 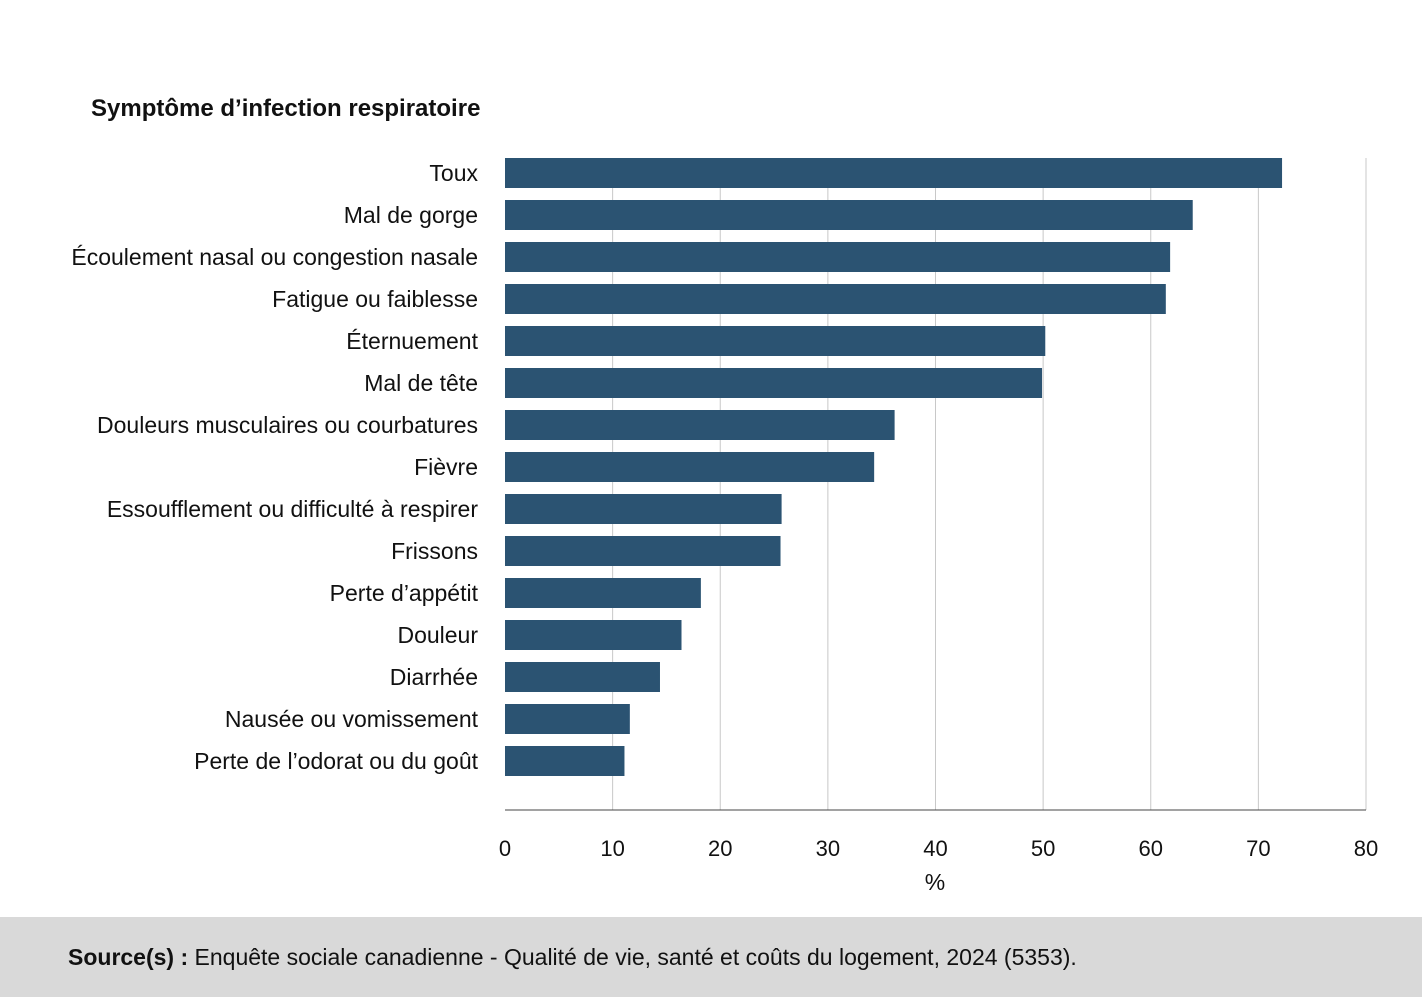 What do you see at coordinates (285, 108) in the screenshot?
I see `chart-title: Symptôme d’infection respiratoire` at bounding box center [285, 108].